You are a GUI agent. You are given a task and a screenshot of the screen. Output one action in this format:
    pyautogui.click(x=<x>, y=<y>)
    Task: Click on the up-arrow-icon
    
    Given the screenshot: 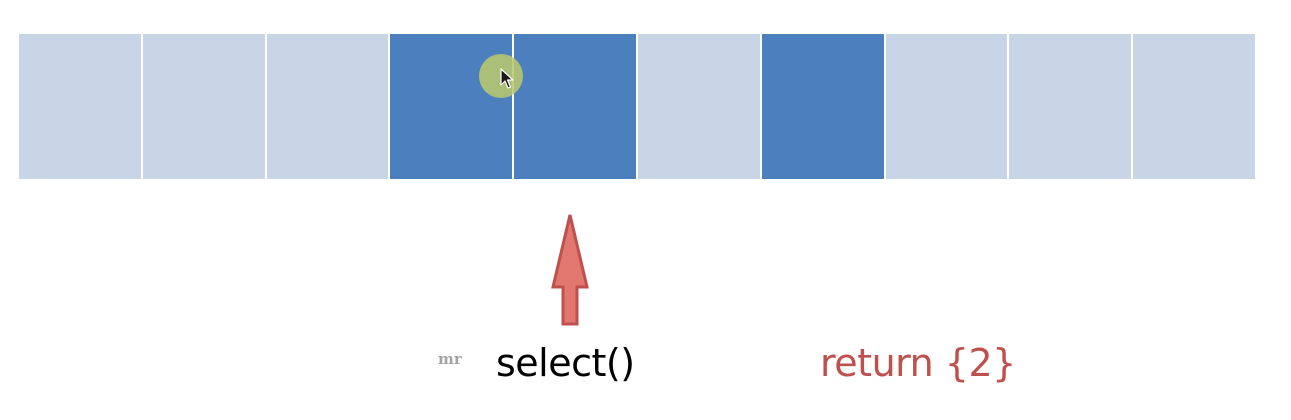 What is the action you would take?
    pyautogui.click(x=570, y=270)
    